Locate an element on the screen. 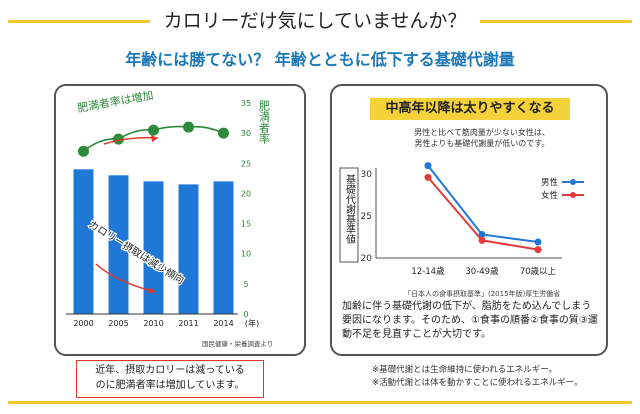 Image resolution: width=640 pixels, height=414 pixels. x-tick-label: 70歳以上 is located at coordinates (538, 271).